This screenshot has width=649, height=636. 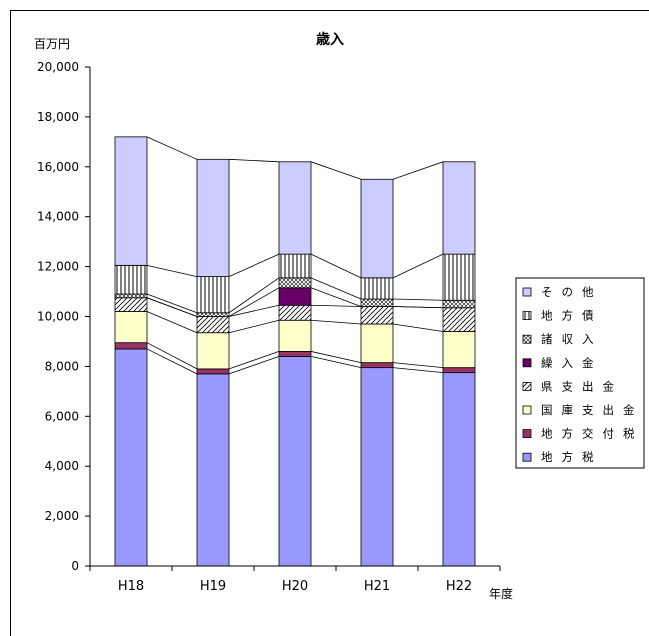 What do you see at coordinates (58, 167) in the screenshot?
I see `y-tick-label: 16,000` at bounding box center [58, 167].